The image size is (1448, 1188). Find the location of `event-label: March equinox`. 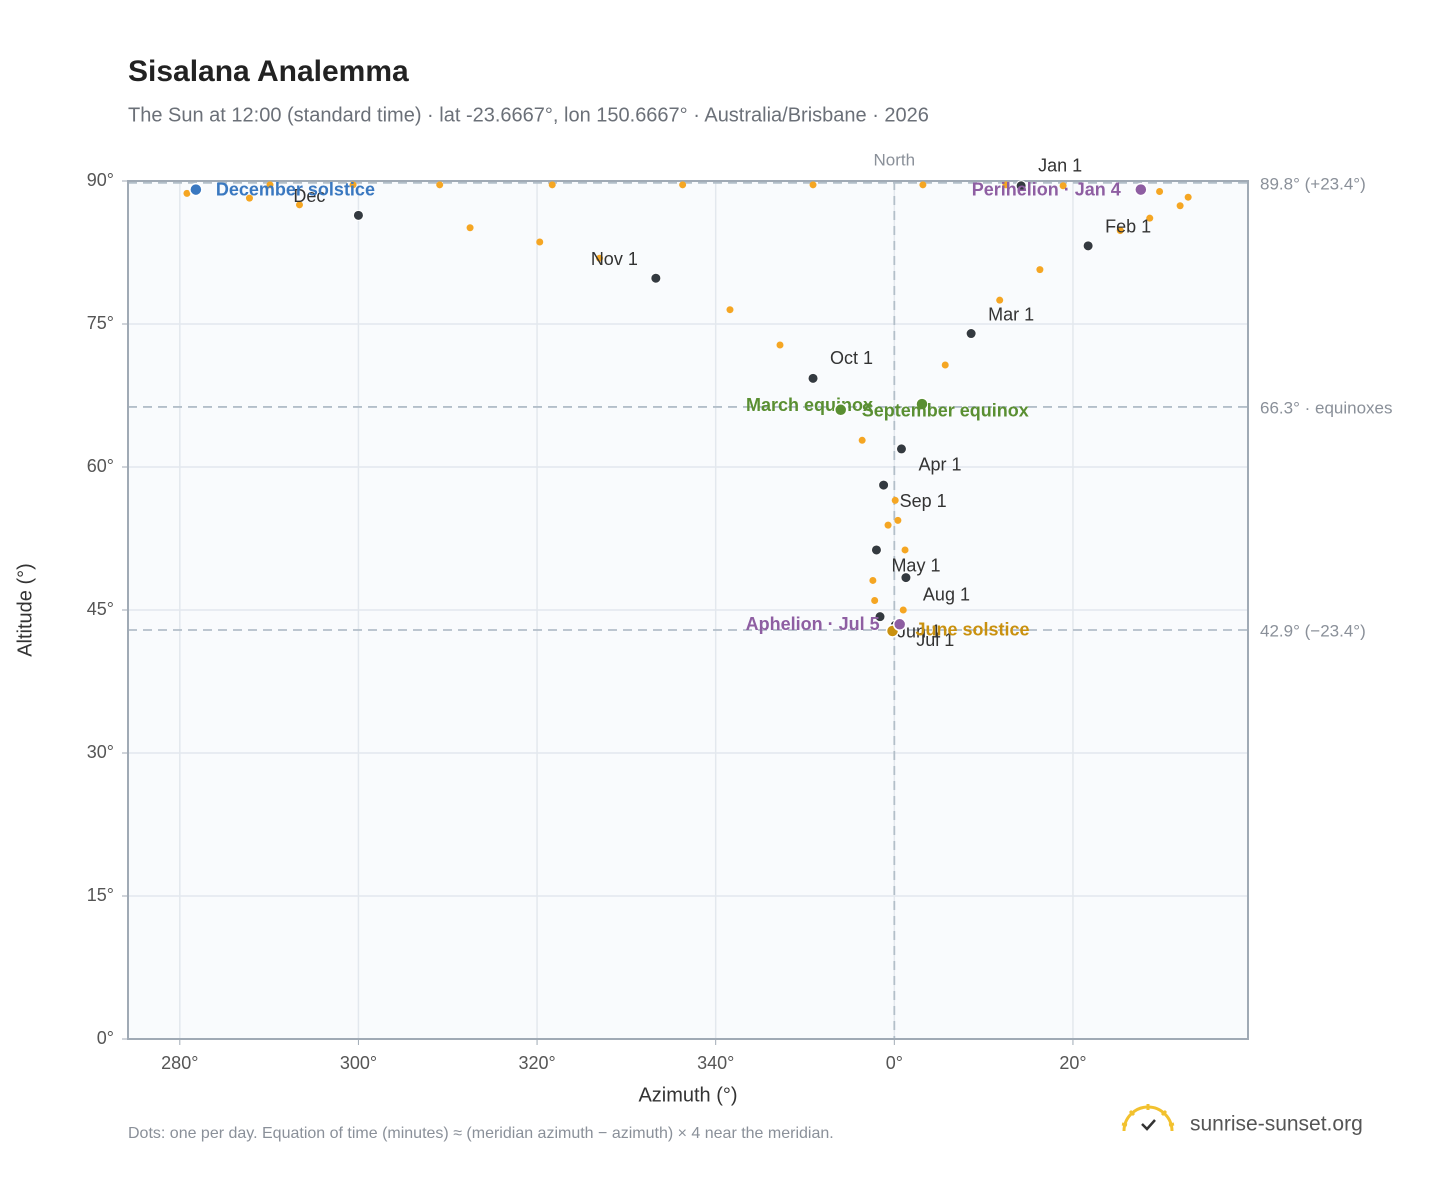

event-label: March equinox is located at coordinates (809, 405).